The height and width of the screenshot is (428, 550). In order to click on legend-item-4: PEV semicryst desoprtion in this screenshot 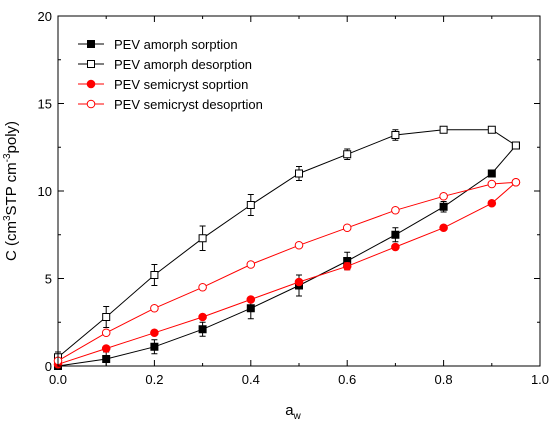, I will do `click(170, 104)`.